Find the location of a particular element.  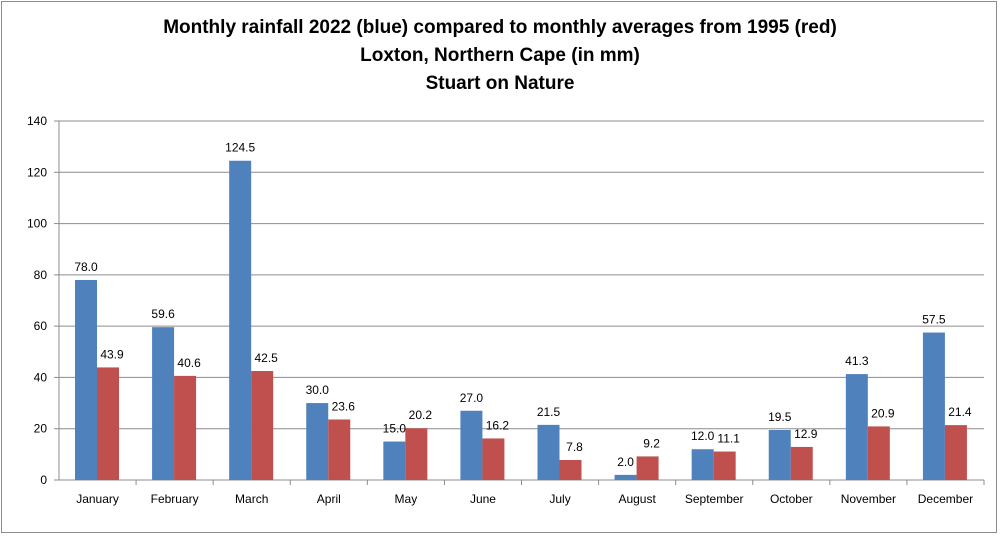

data-label-s0-0: 78.0 is located at coordinates (86, 267).